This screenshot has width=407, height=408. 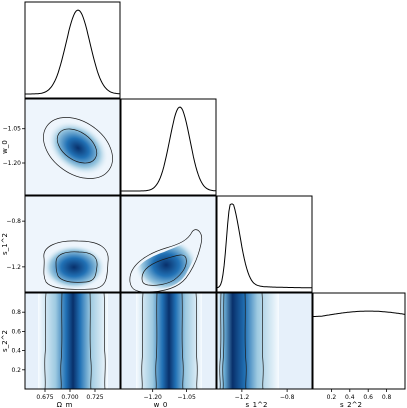 I want to click on marginal-curve-w0, so click(x=168, y=149).